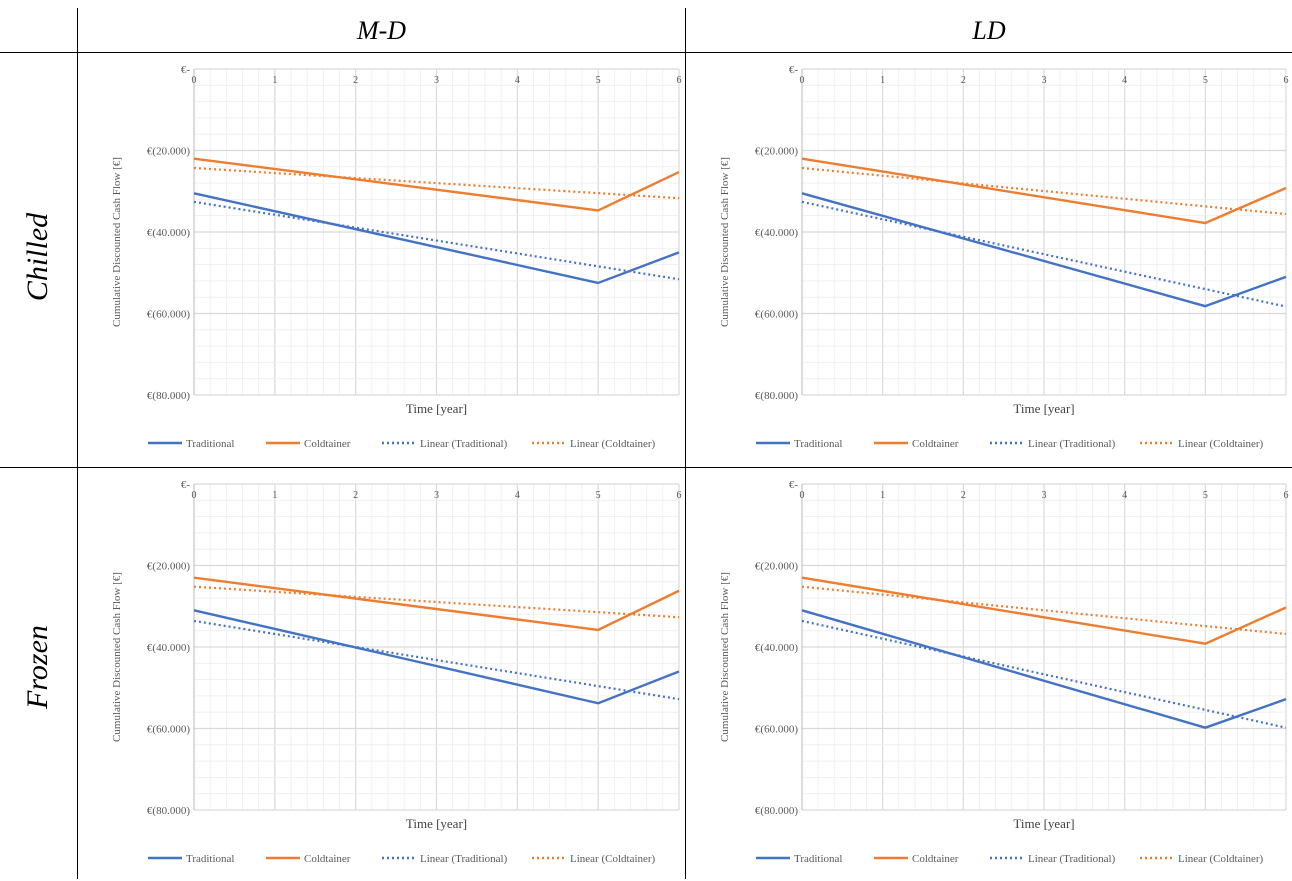  What do you see at coordinates (37, 667) in the screenshot?
I see `row-header-frozen: Frozen` at bounding box center [37, 667].